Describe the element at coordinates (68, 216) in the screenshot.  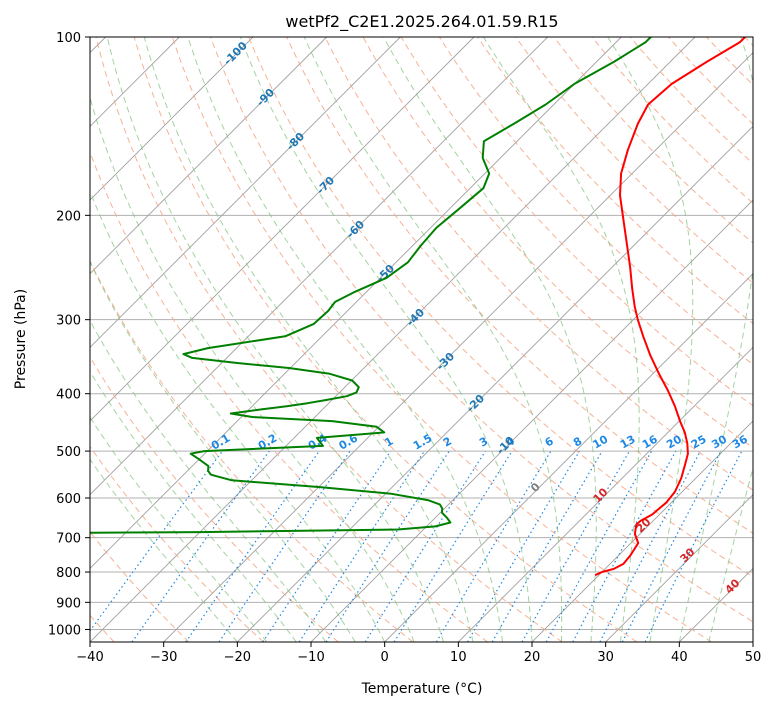
I see `y-tick-label: 200` at that location.